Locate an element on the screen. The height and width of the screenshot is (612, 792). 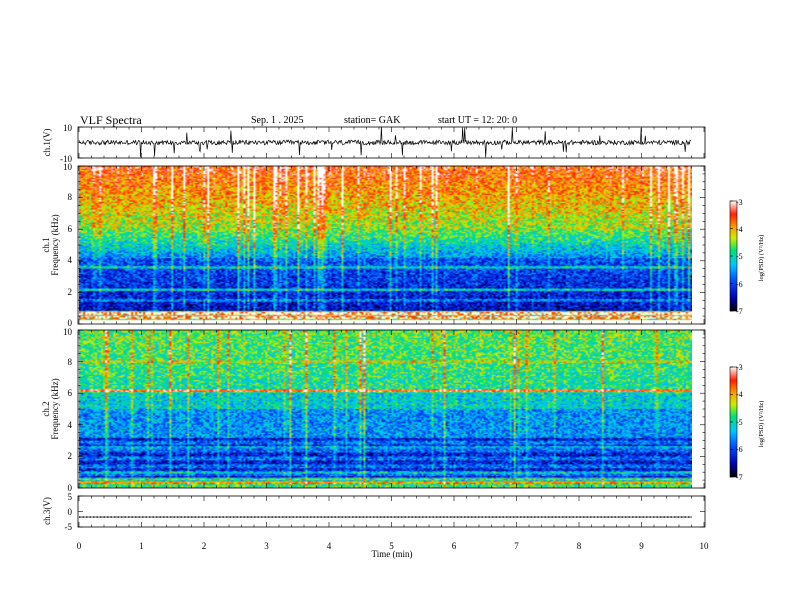
ch2-spec-ytick-8: 8 is located at coordinates (70, 362).